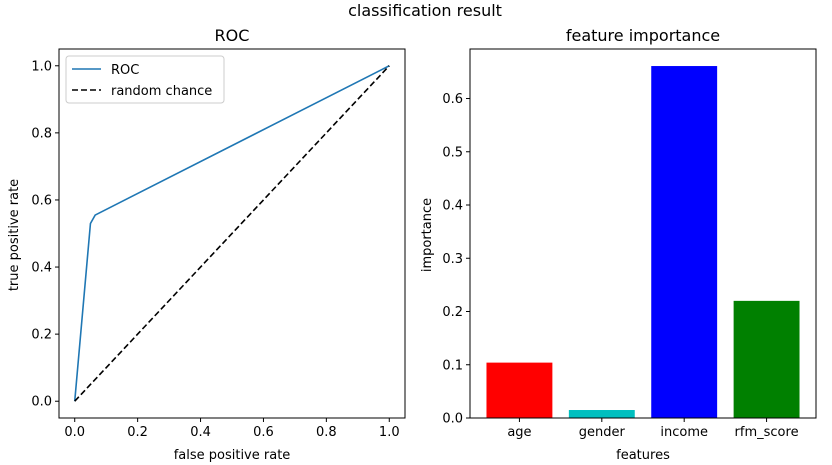 The image size is (832, 465). Describe the element at coordinates (41, 335) in the screenshot. I see `roc-y-tick-label: 0.2` at that location.